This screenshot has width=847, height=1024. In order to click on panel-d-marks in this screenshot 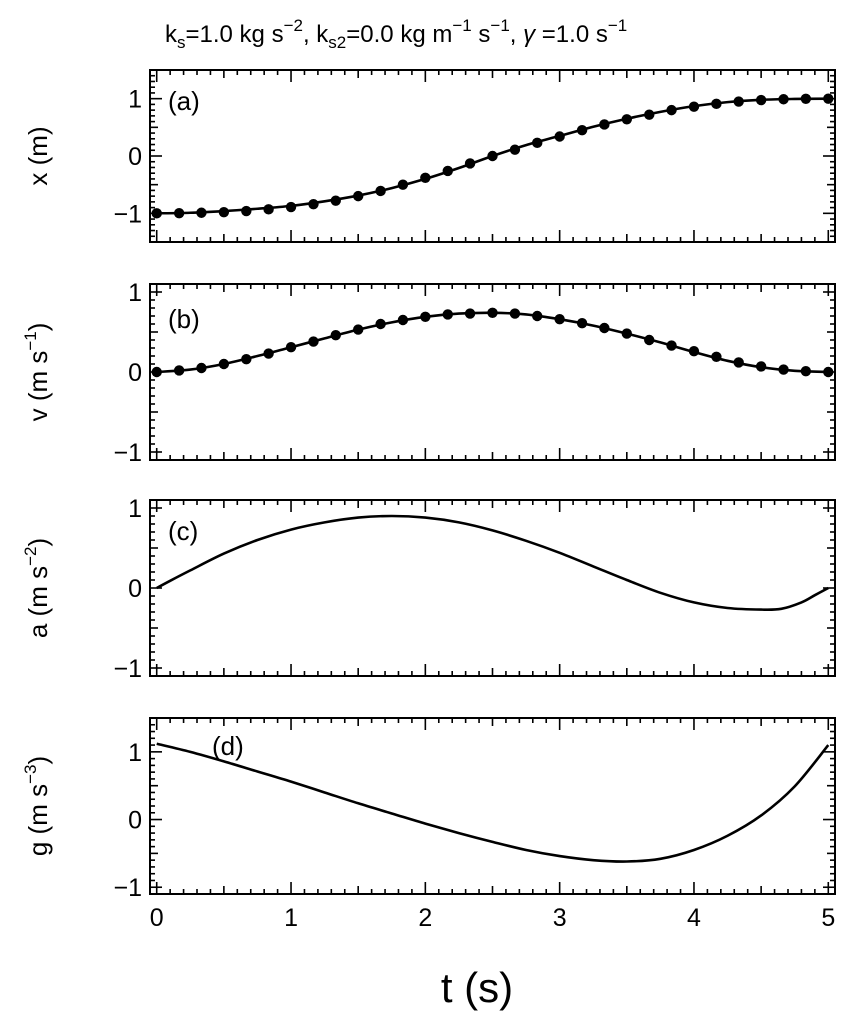, I will do `click(493, 802)`.